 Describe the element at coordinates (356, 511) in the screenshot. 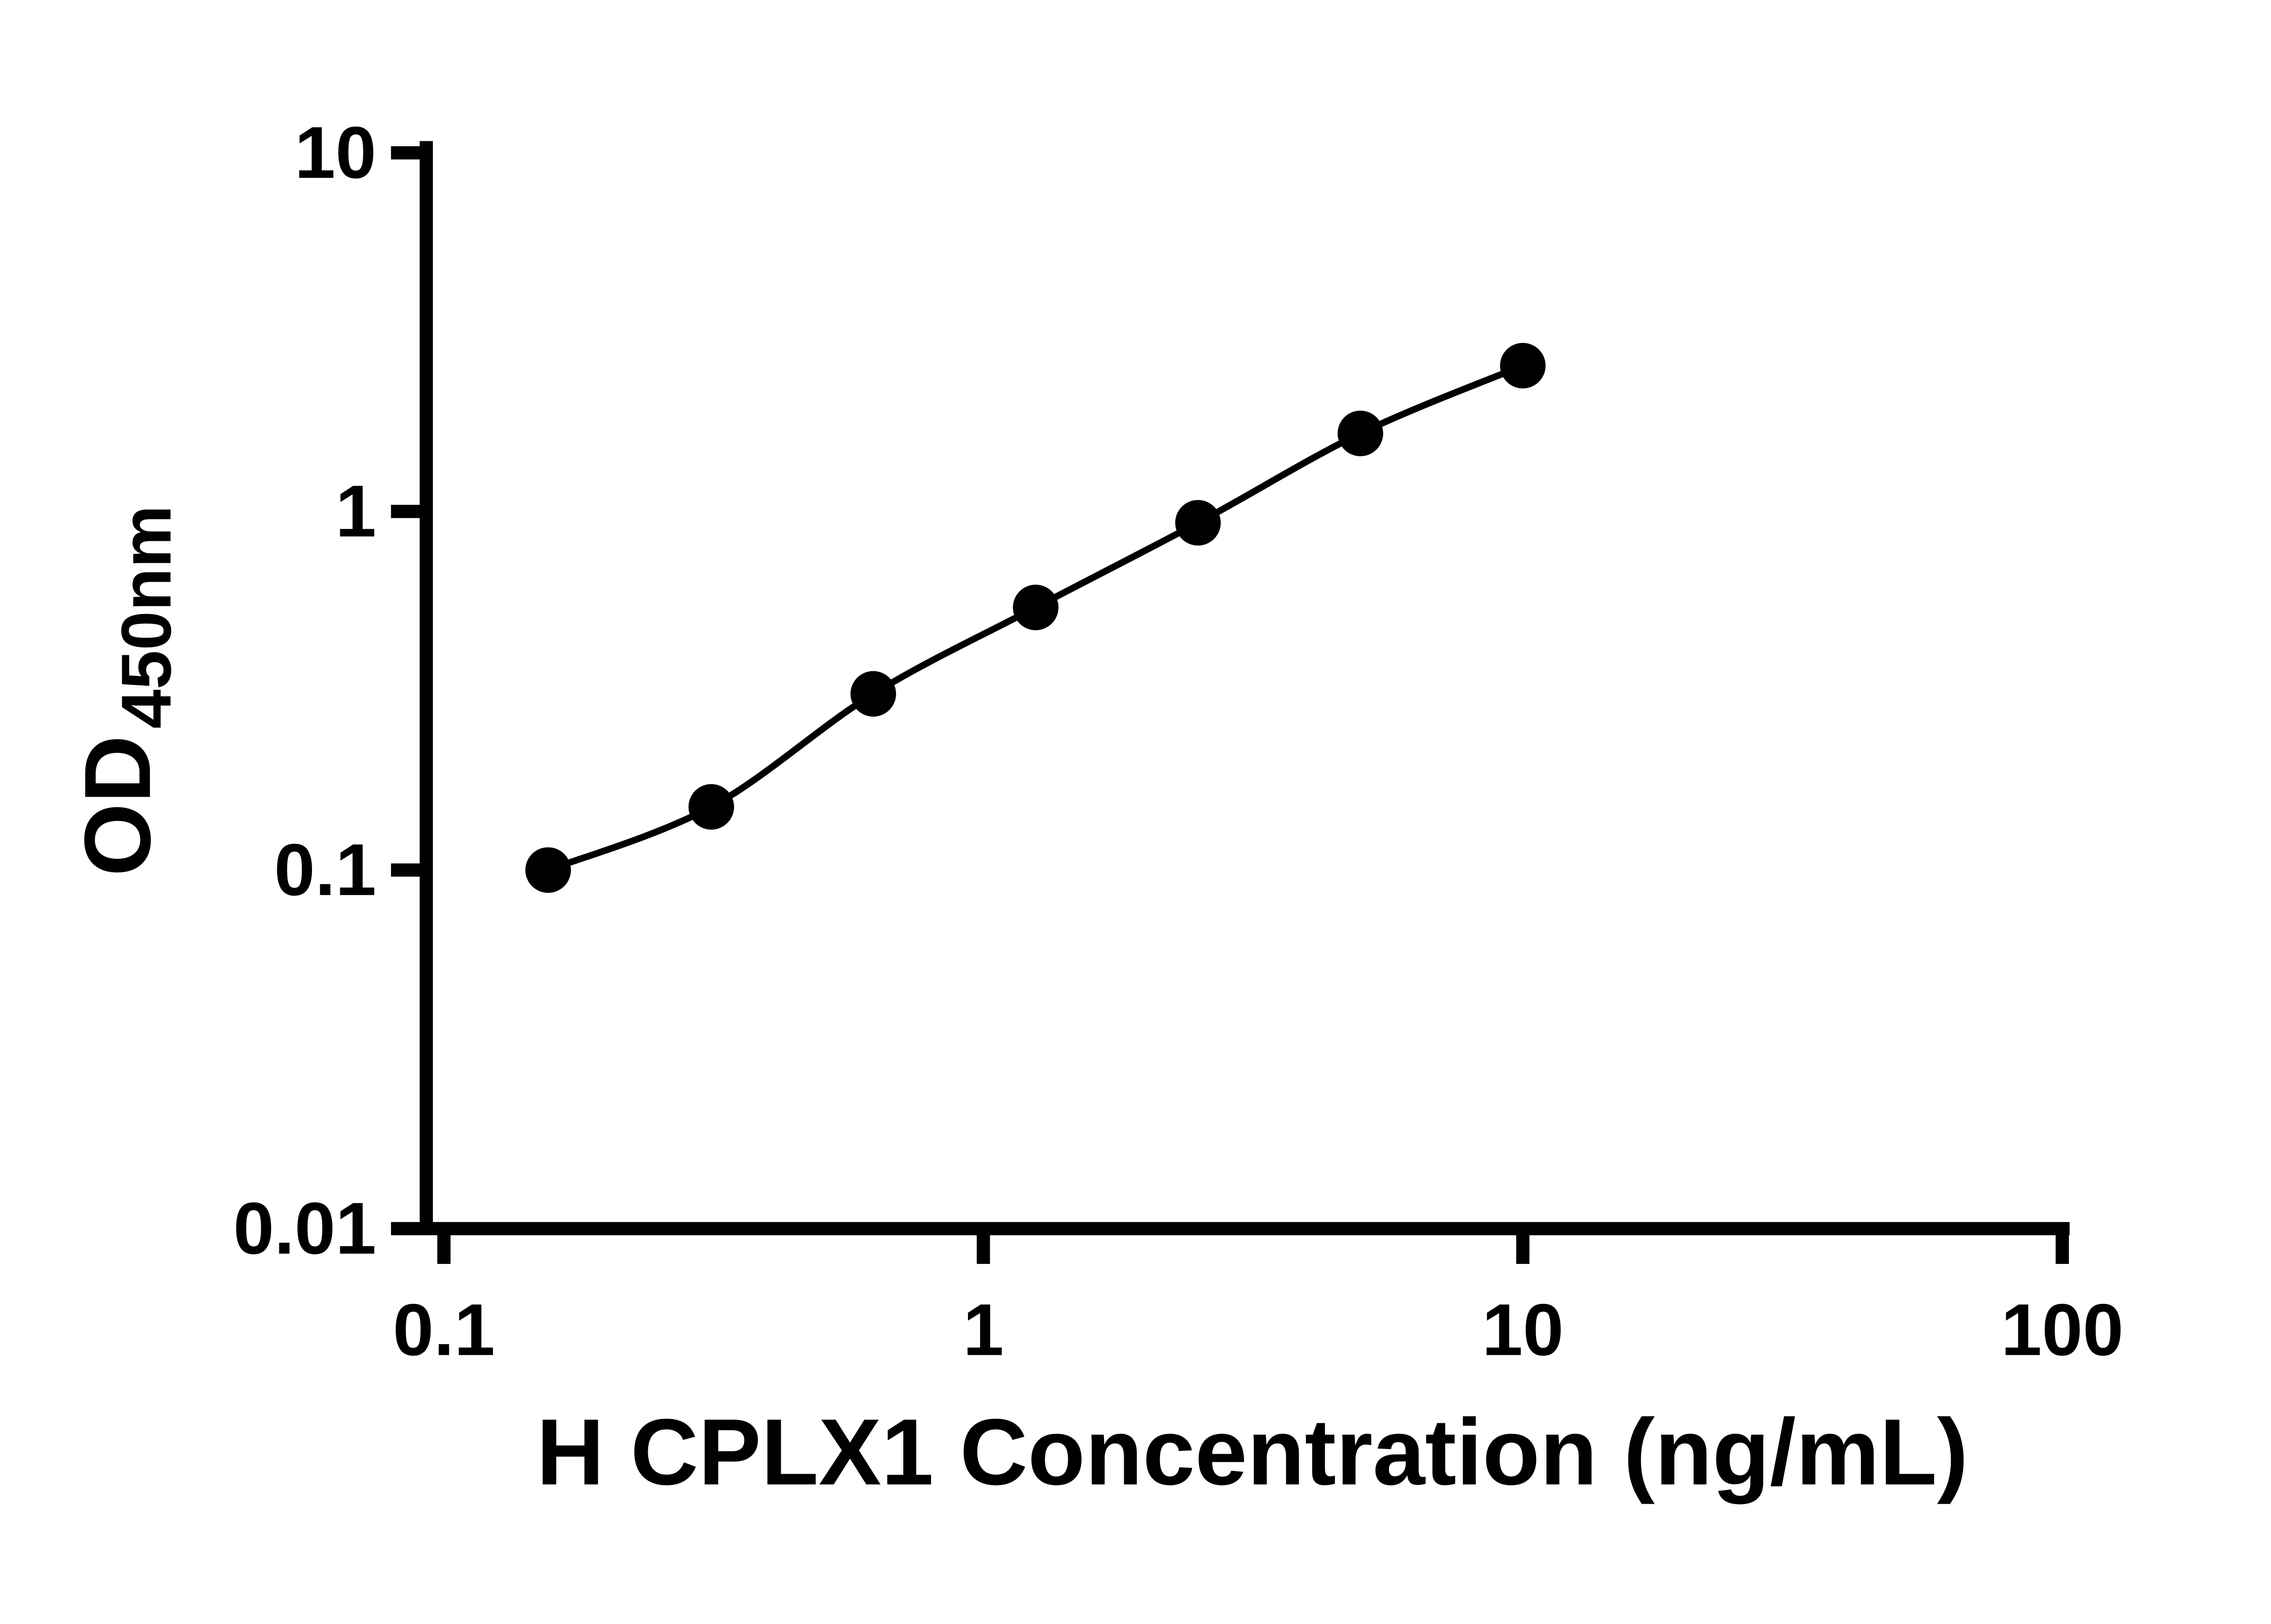

I see `y-tick-label: 1` at that location.